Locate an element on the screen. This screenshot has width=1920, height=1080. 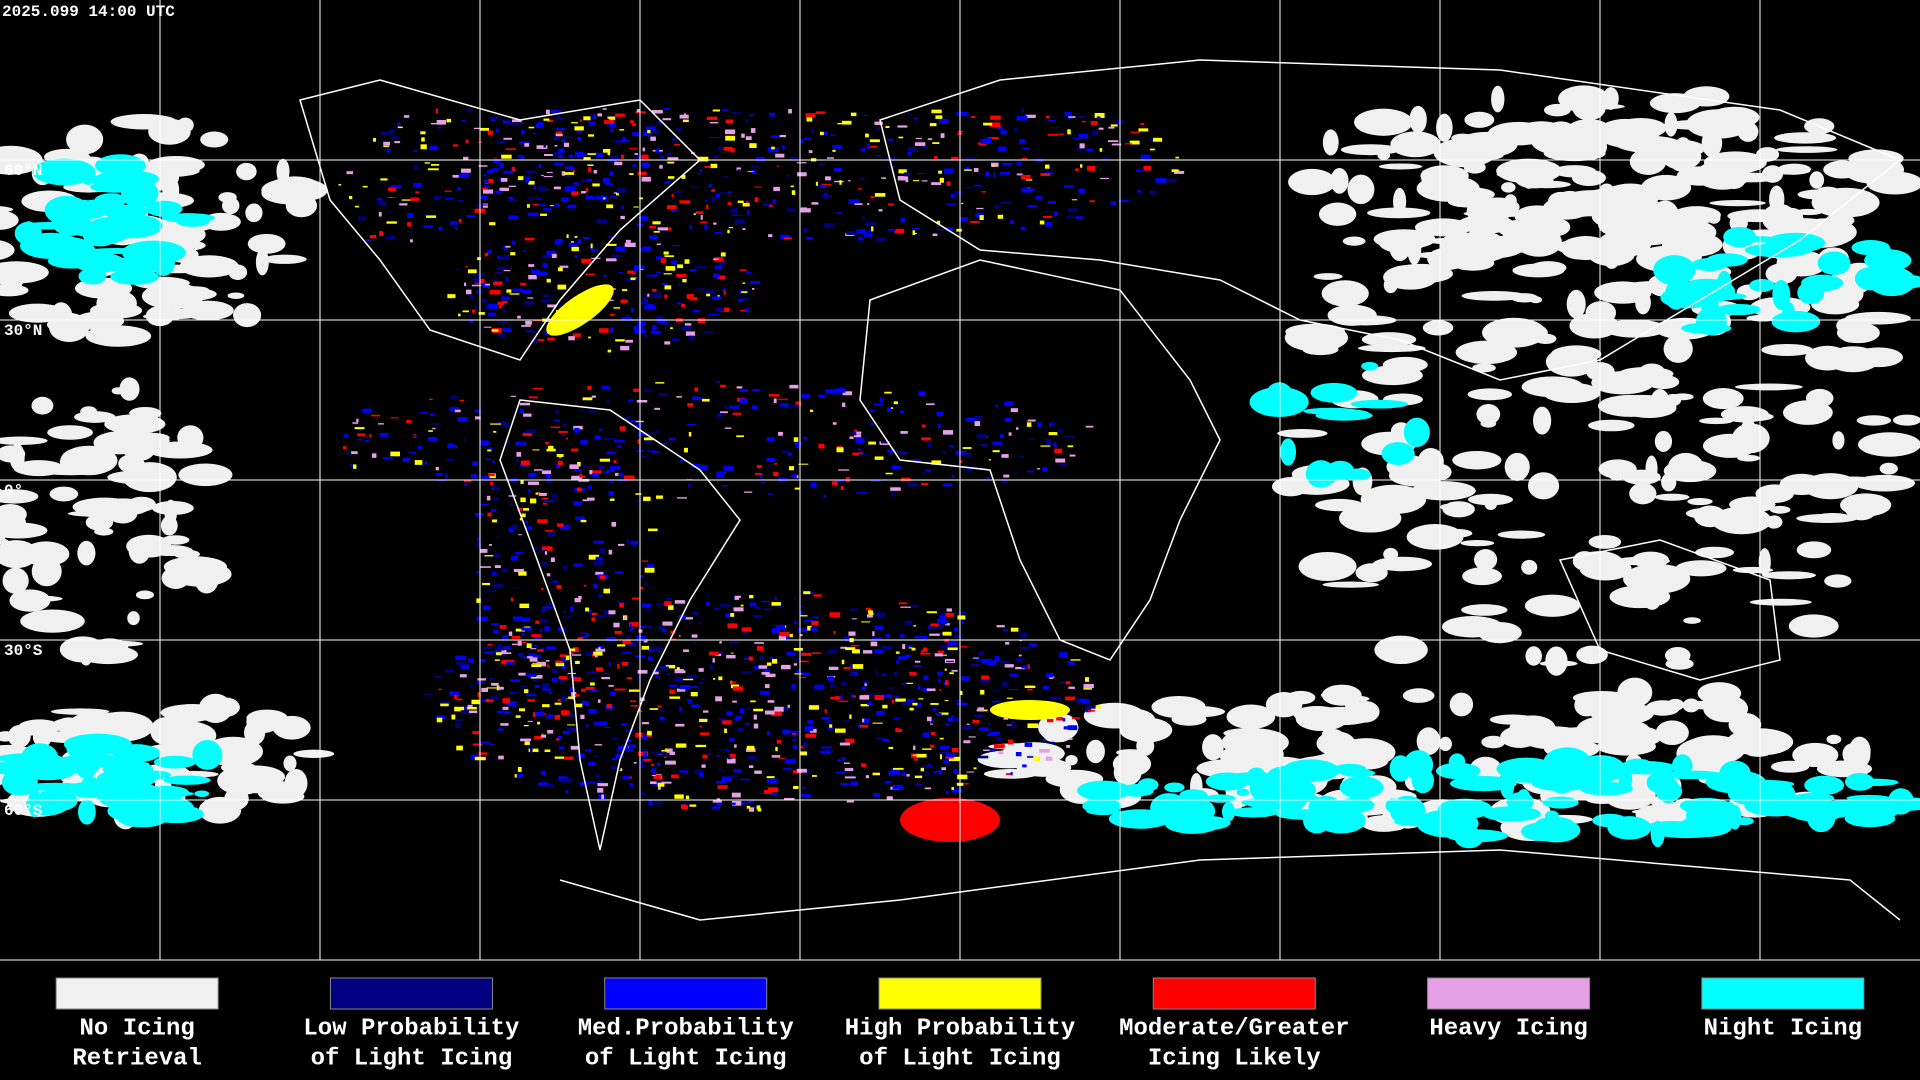
legend-label: Night Icing is located at coordinates (1783, 1028).